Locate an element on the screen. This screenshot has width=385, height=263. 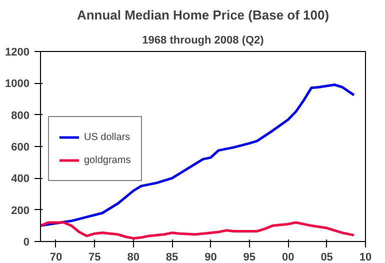
y-tick-label: 400 is located at coordinates (20, 179).